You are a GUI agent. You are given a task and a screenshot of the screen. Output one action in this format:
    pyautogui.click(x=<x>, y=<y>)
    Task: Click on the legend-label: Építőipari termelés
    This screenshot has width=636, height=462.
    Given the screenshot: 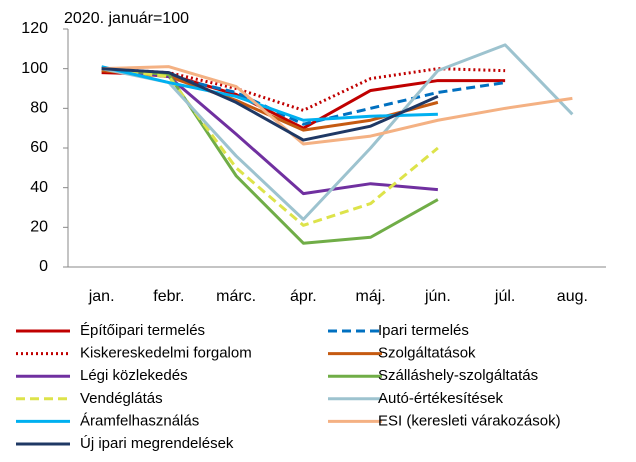 What is the action you would take?
    pyautogui.click(x=142, y=330)
    